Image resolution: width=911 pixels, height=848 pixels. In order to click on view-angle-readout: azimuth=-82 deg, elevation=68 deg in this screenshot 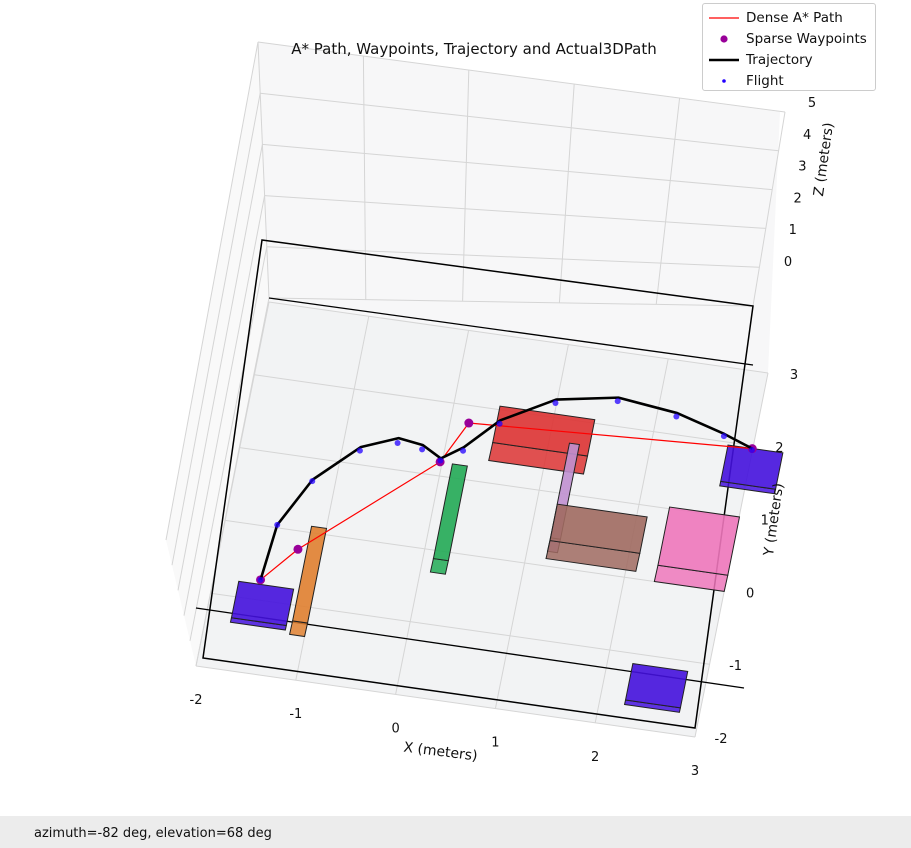, I will do `click(153, 833)`.